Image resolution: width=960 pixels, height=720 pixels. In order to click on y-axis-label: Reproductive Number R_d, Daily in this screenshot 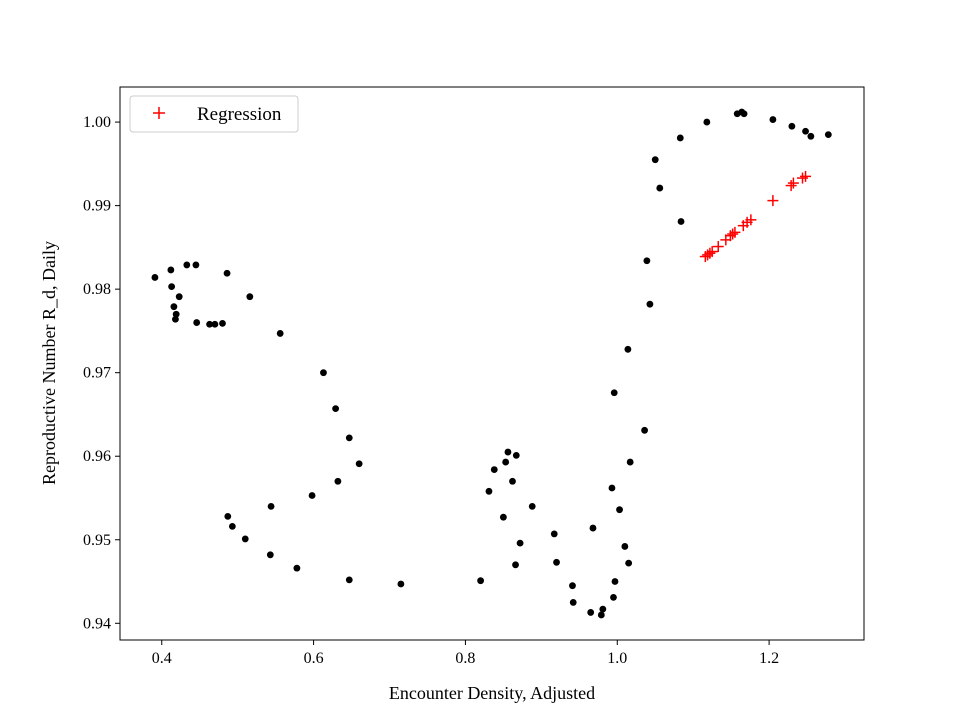, I will do `click(49, 363)`.